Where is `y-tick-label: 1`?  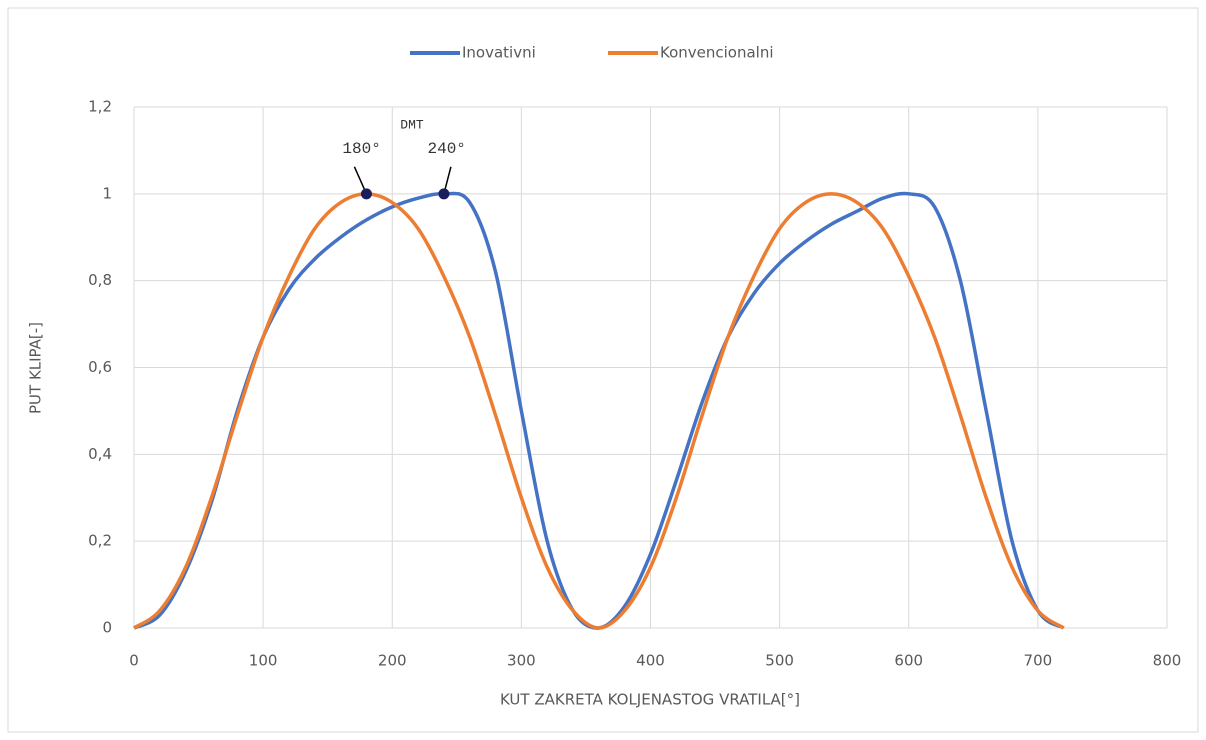 y-tick-label: 1 is located at coordinates (107, 193).